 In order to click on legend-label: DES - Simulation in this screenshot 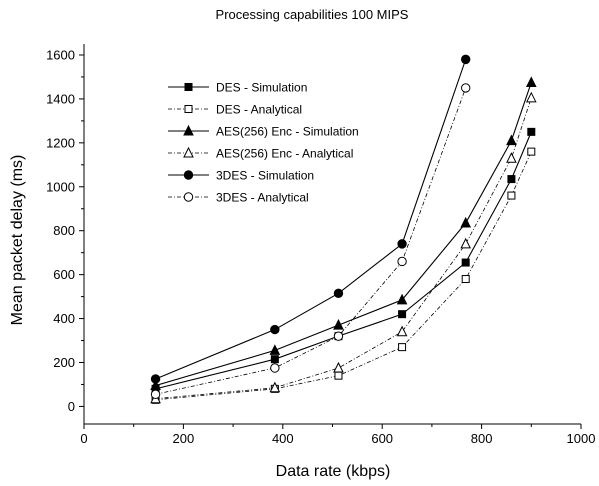, I will do `click(261, 88)`.